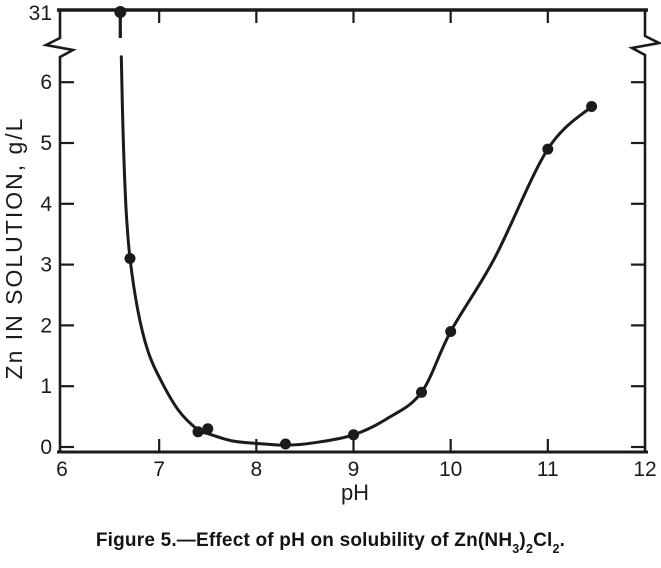 The image size is (661, 568). Describe the element at coordinates (548, 469) in the screenshot. I see `x-tick-label: 11` at that location.